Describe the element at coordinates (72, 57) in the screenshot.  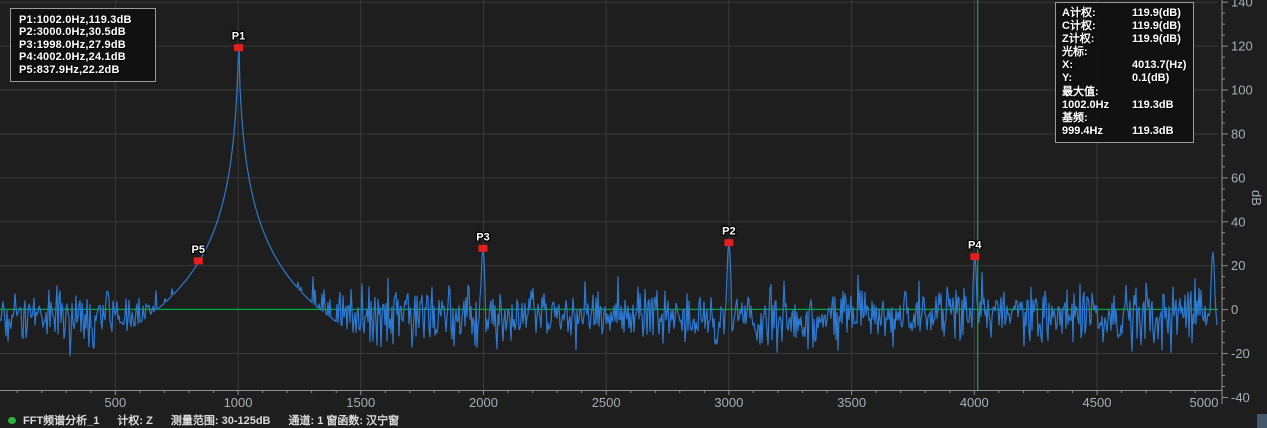
I see `peak-legend-row: P4:4002.0Hz,24.1dB` at that location.